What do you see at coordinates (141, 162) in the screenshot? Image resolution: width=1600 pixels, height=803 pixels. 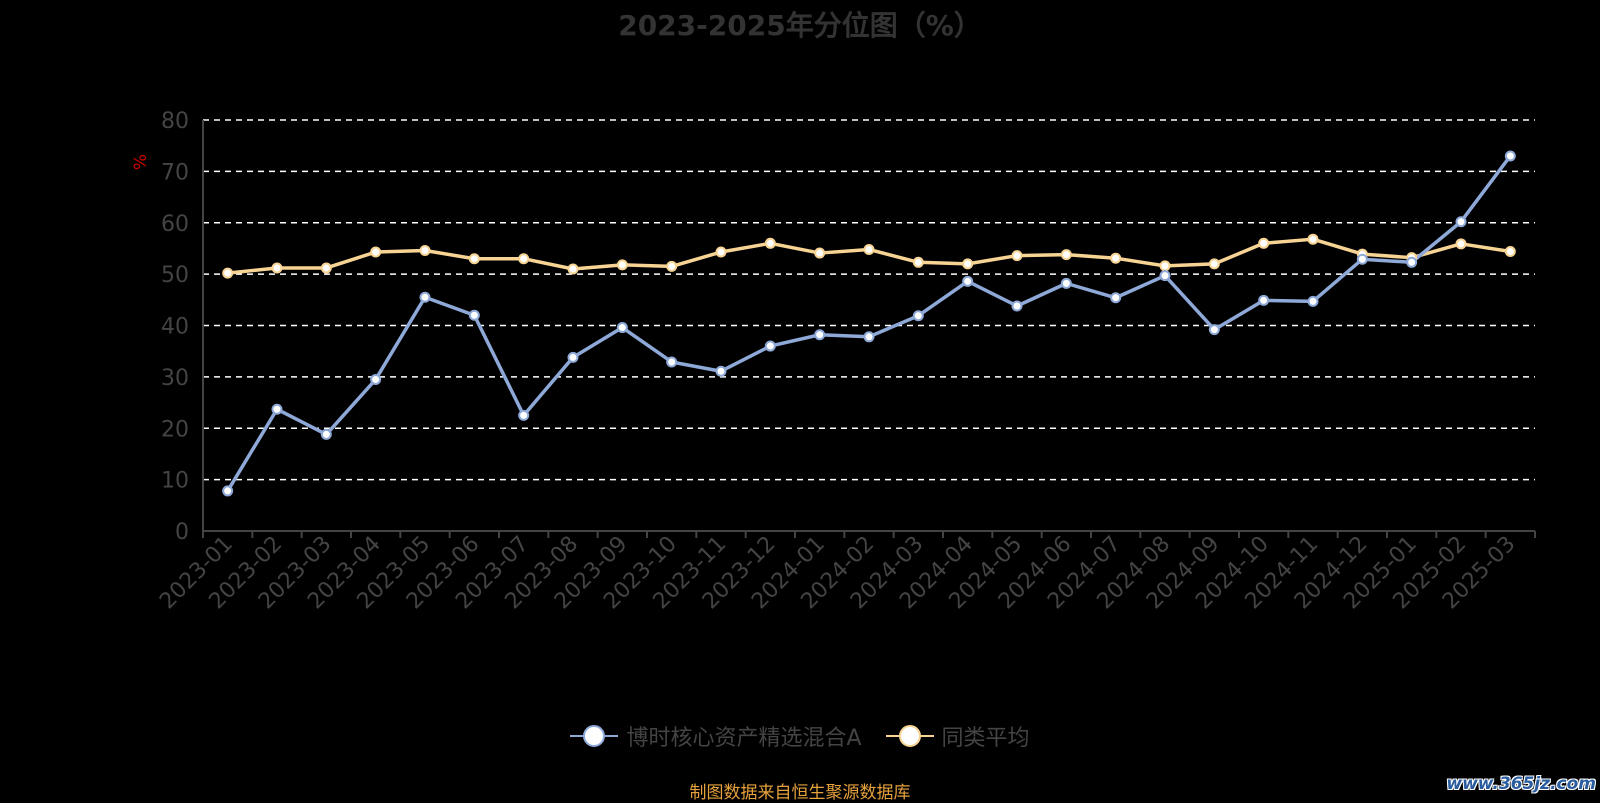 I see `y-axis-label: %` at bounding box center [141, 162].